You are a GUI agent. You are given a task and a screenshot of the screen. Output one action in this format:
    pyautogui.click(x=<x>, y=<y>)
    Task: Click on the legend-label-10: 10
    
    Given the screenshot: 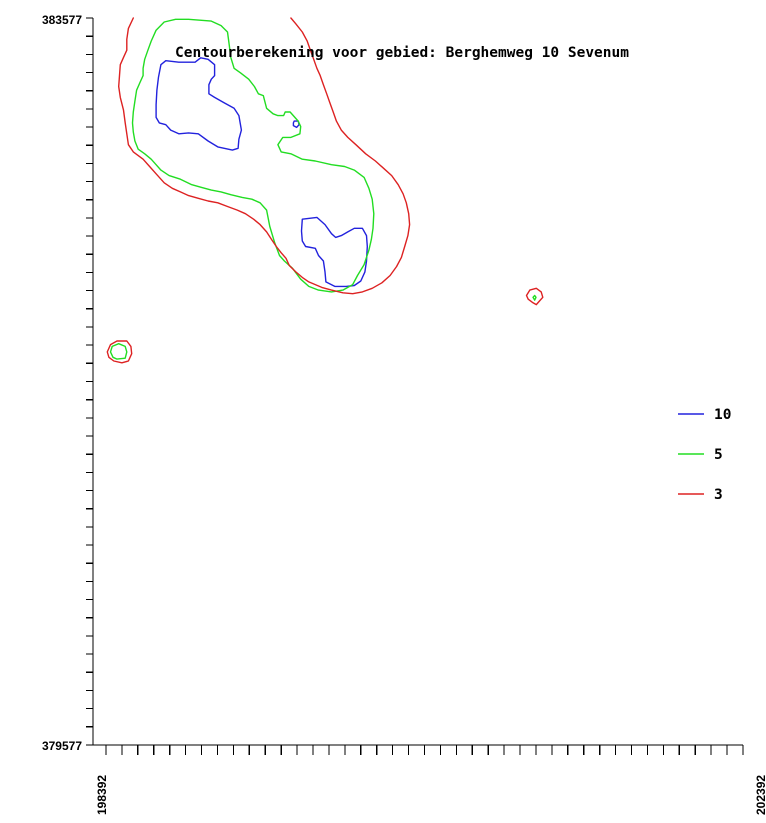 What is the action you would take?
    pyautogui.click(x=722, y=415)
    